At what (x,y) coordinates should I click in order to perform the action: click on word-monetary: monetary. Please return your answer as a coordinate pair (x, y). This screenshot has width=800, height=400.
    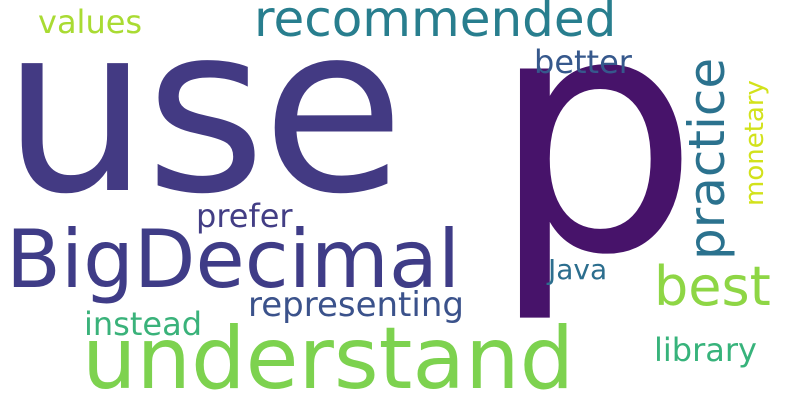
    Looking at the image, I should click on (755, 143).